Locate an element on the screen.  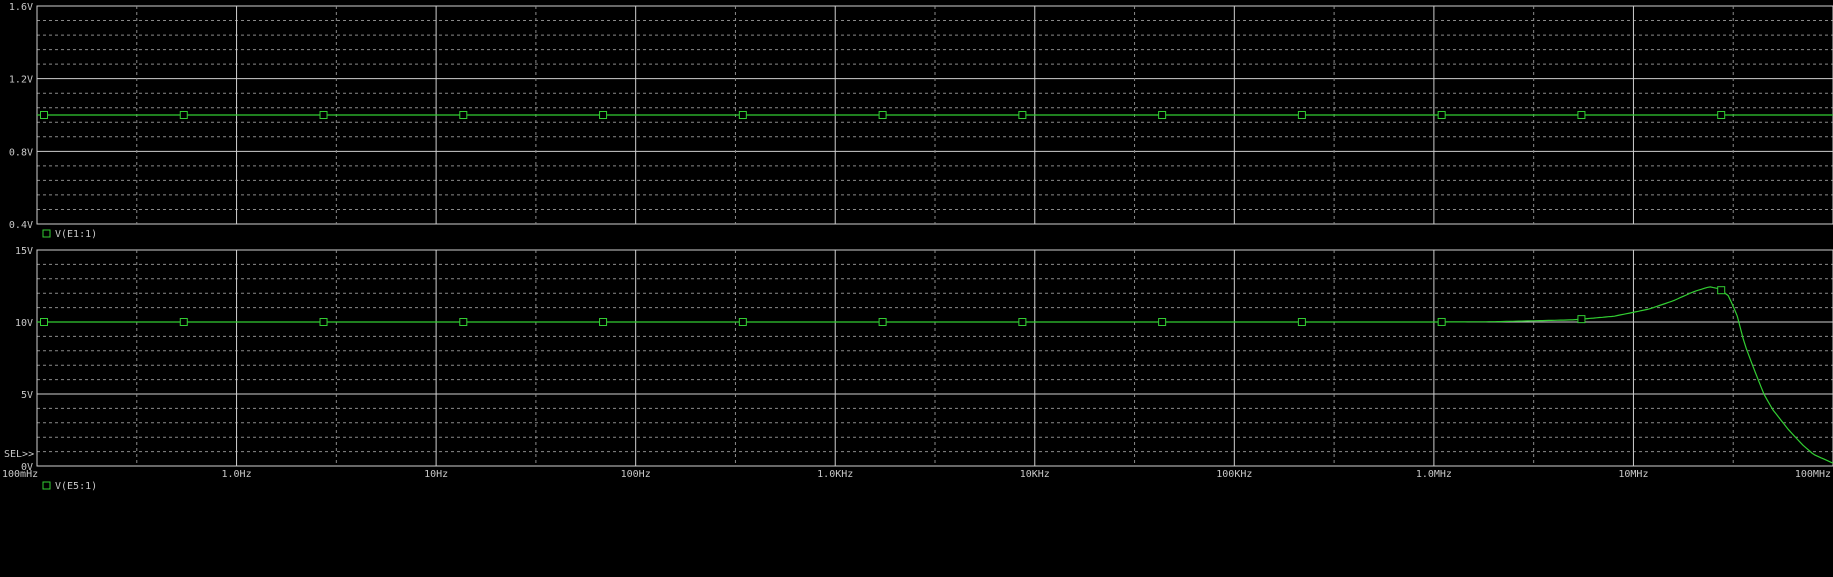
sel-marker: SEL>> is located at coordinates (19, 454).